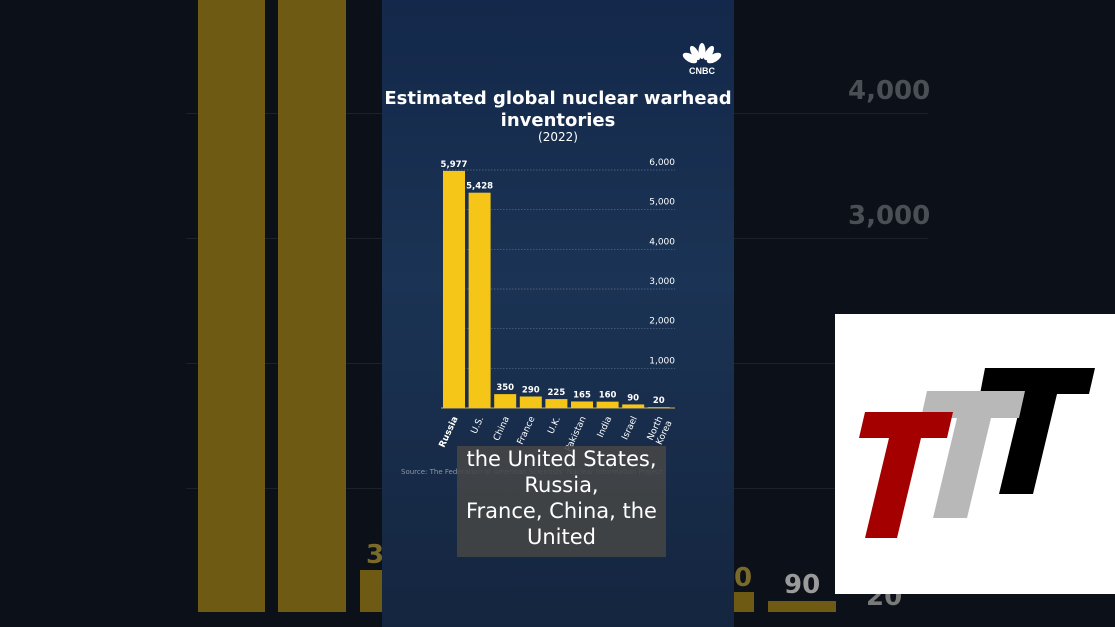 This screenshot has height=627, width=1115. Describe the element at coordinates (505, 388) in the screenshot. I see `bar-value-label: 350` at that location.